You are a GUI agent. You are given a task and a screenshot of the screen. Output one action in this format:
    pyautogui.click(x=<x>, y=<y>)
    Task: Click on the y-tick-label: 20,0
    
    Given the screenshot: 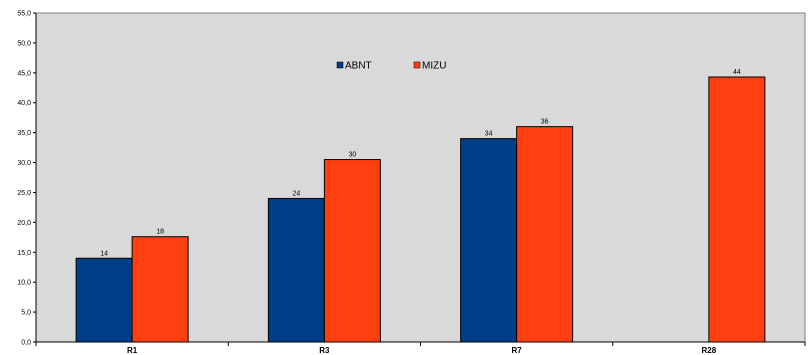 What is the action you would take?
    pyautogui.click(x=24, y=223)
    